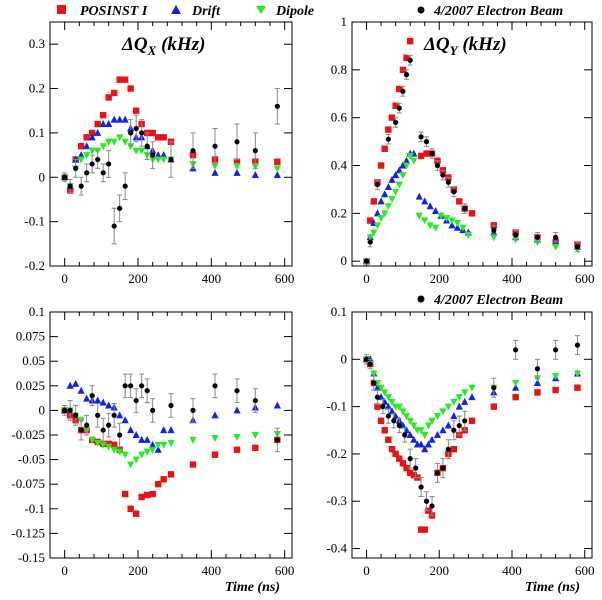  Describe the element at coordinates (28, 434) in the screenshot. I see `y-tick-label: -0.025` at that location.